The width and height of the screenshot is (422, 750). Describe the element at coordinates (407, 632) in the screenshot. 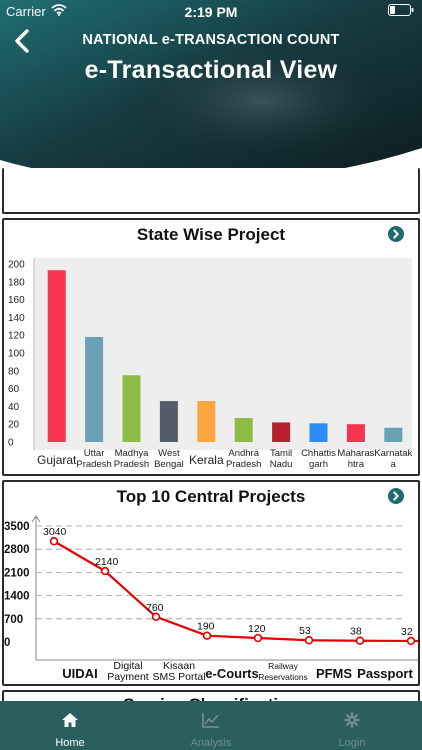

I see `central-chart-data-label: 32` at that location.